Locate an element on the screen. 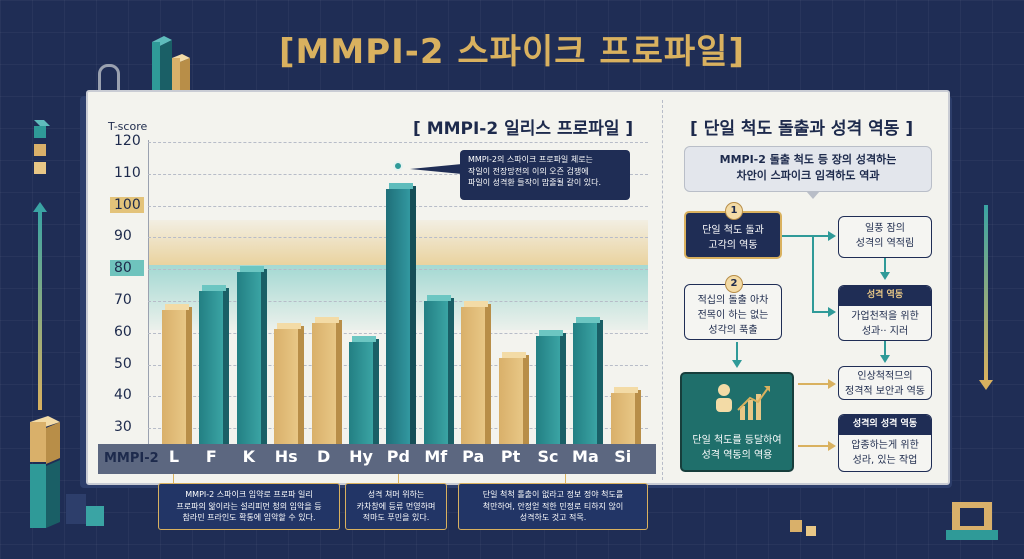 The image size is (1024, 559). connector-step1-r1 is located at coordinates (805, 236).